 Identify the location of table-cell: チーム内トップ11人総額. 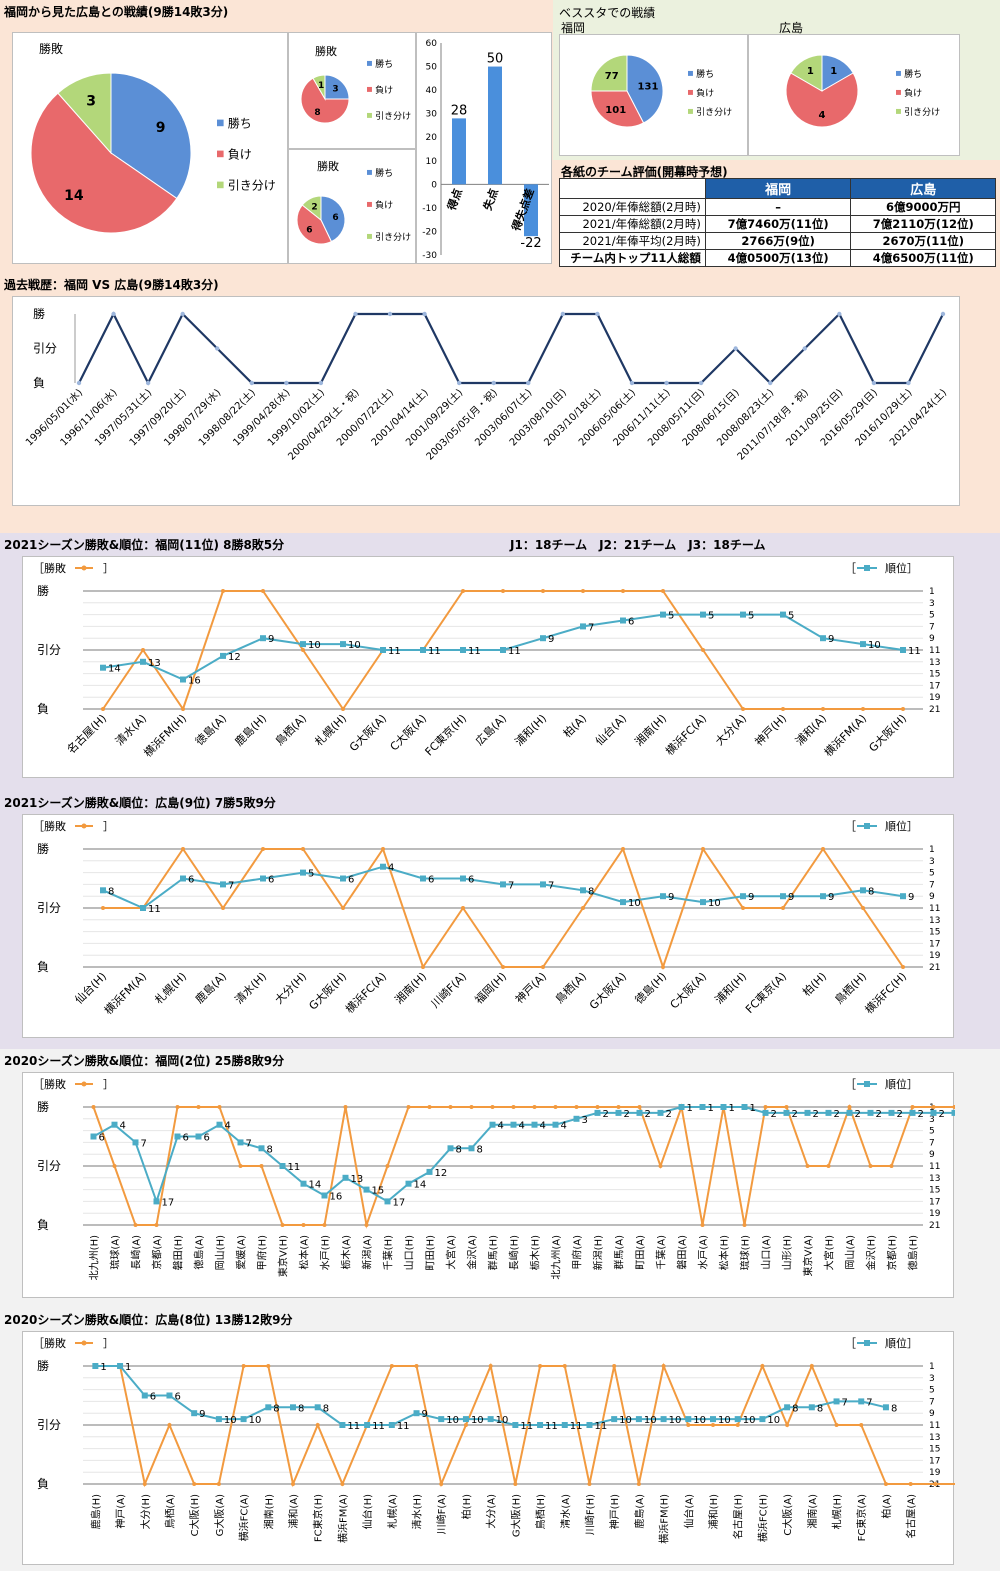
(632, 258).